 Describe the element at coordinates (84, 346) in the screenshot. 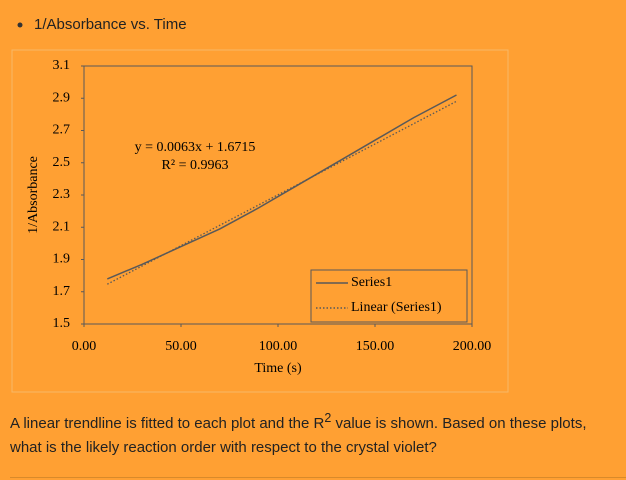

I see `x-tick-label: 0.00` at that location.